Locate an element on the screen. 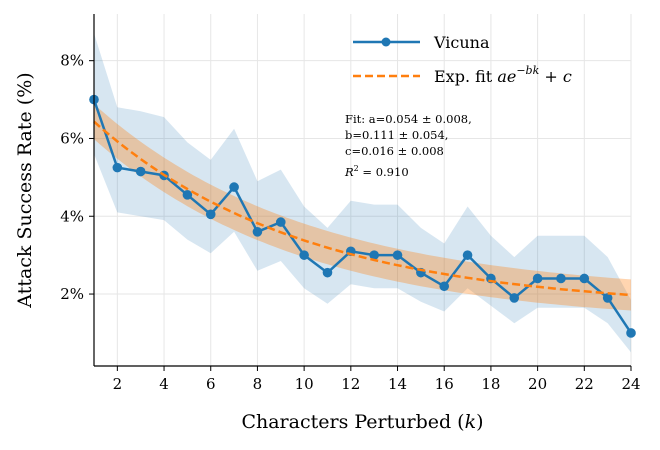  y-tick-label: 4% is located at coordinates (72, 216).